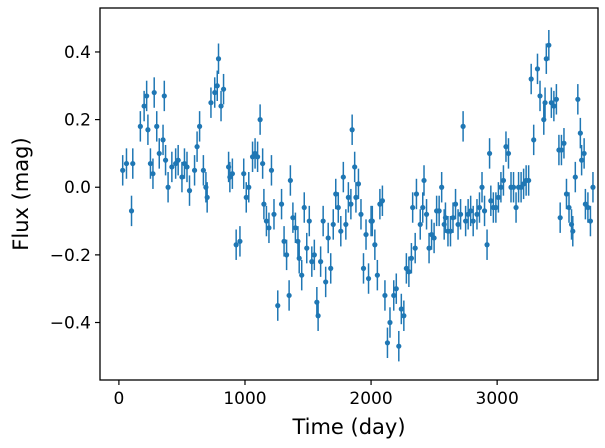  I want to click on y-tick-label: −0.2, so click(70, 256).